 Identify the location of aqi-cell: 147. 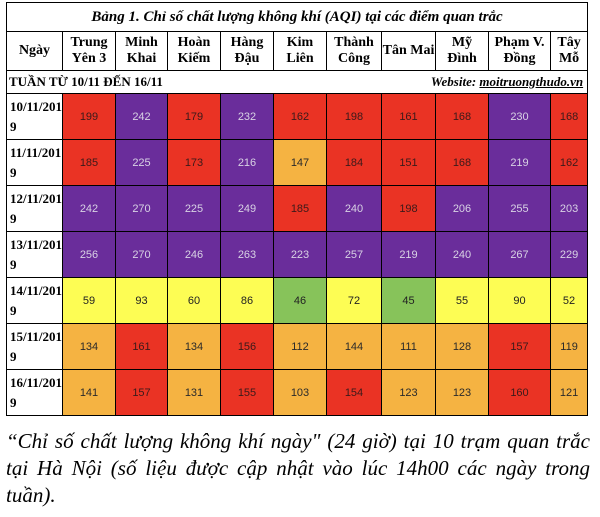
(300, 162).